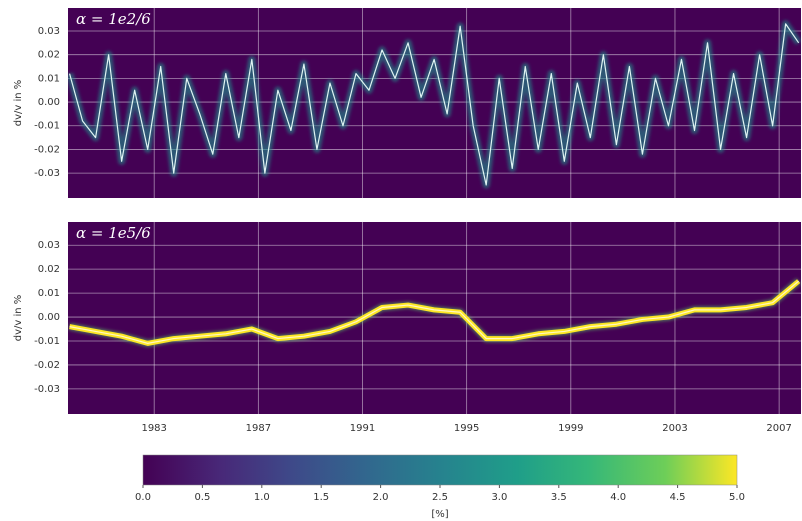 The width and height of the screenshot is (802, 521). I want to click on colorbar-tick-label: 5.0, so click(737, 497).